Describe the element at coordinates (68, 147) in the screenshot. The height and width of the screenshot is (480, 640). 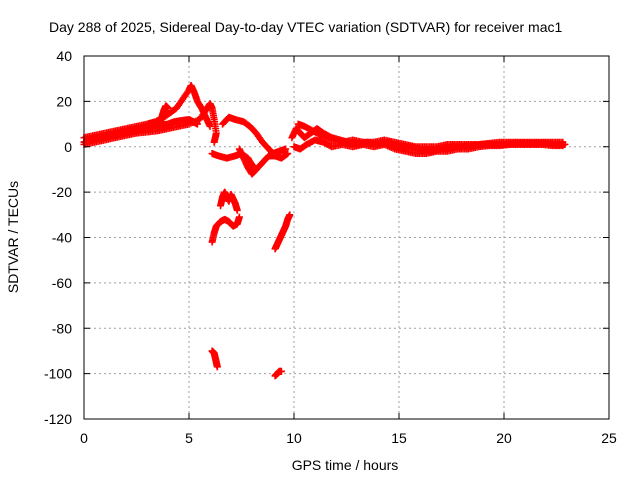
I see `y-tick-label: 0` at that location.